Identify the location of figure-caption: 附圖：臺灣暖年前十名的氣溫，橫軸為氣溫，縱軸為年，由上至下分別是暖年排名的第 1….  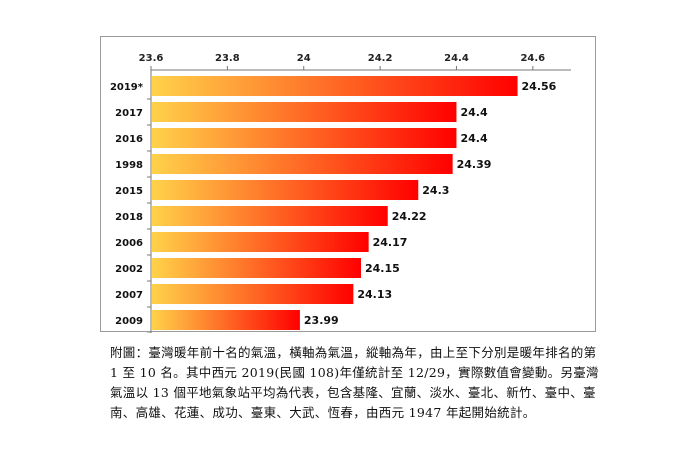
(354, 382).